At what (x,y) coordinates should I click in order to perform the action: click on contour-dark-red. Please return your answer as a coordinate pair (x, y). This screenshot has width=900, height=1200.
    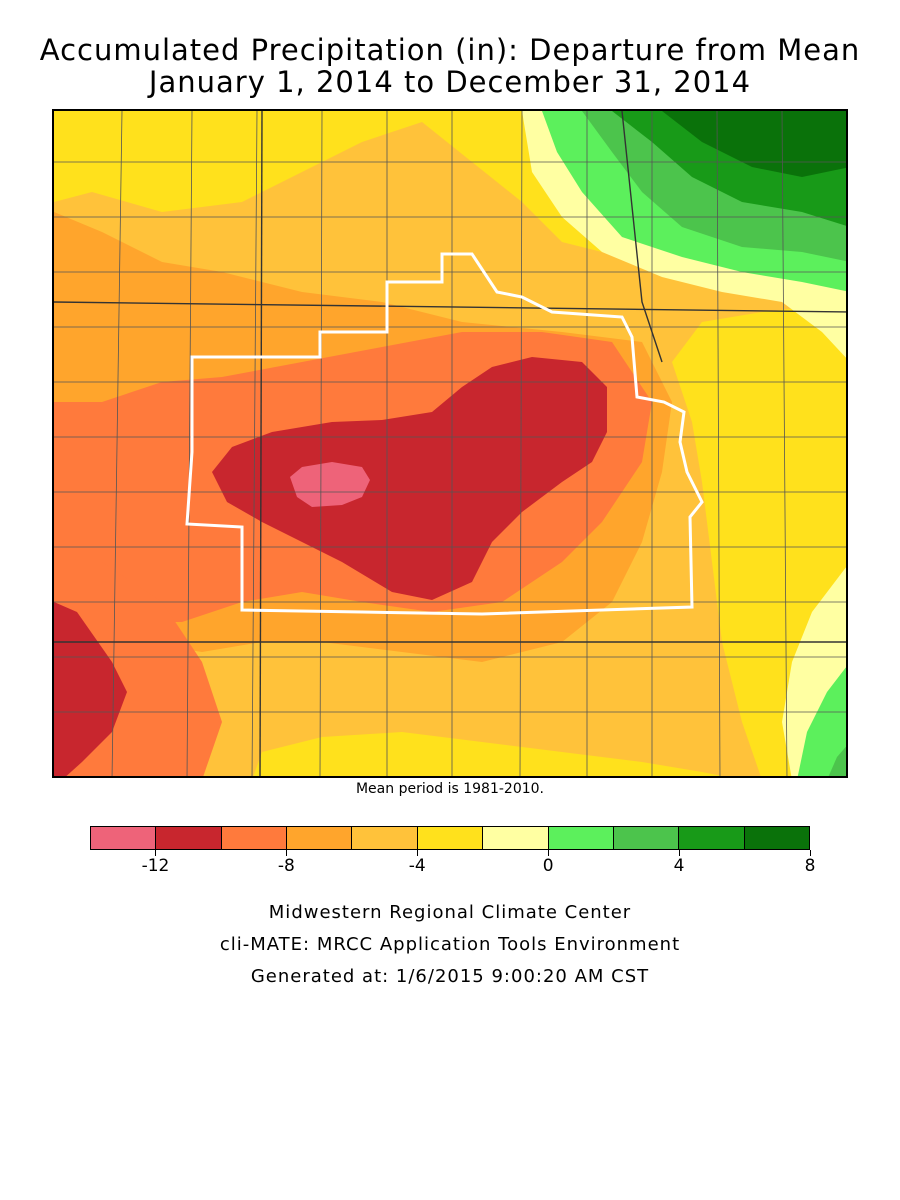
    Looking at the image, I should click on (409, 478).